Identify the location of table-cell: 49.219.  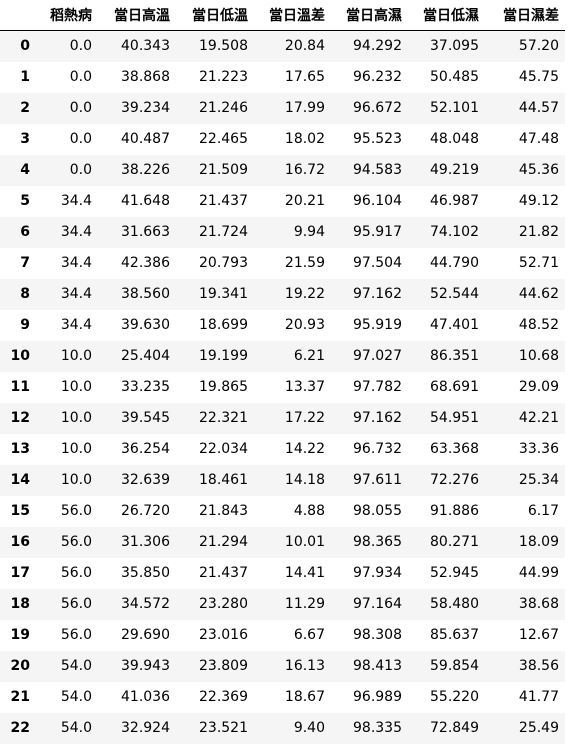
(454, 170).